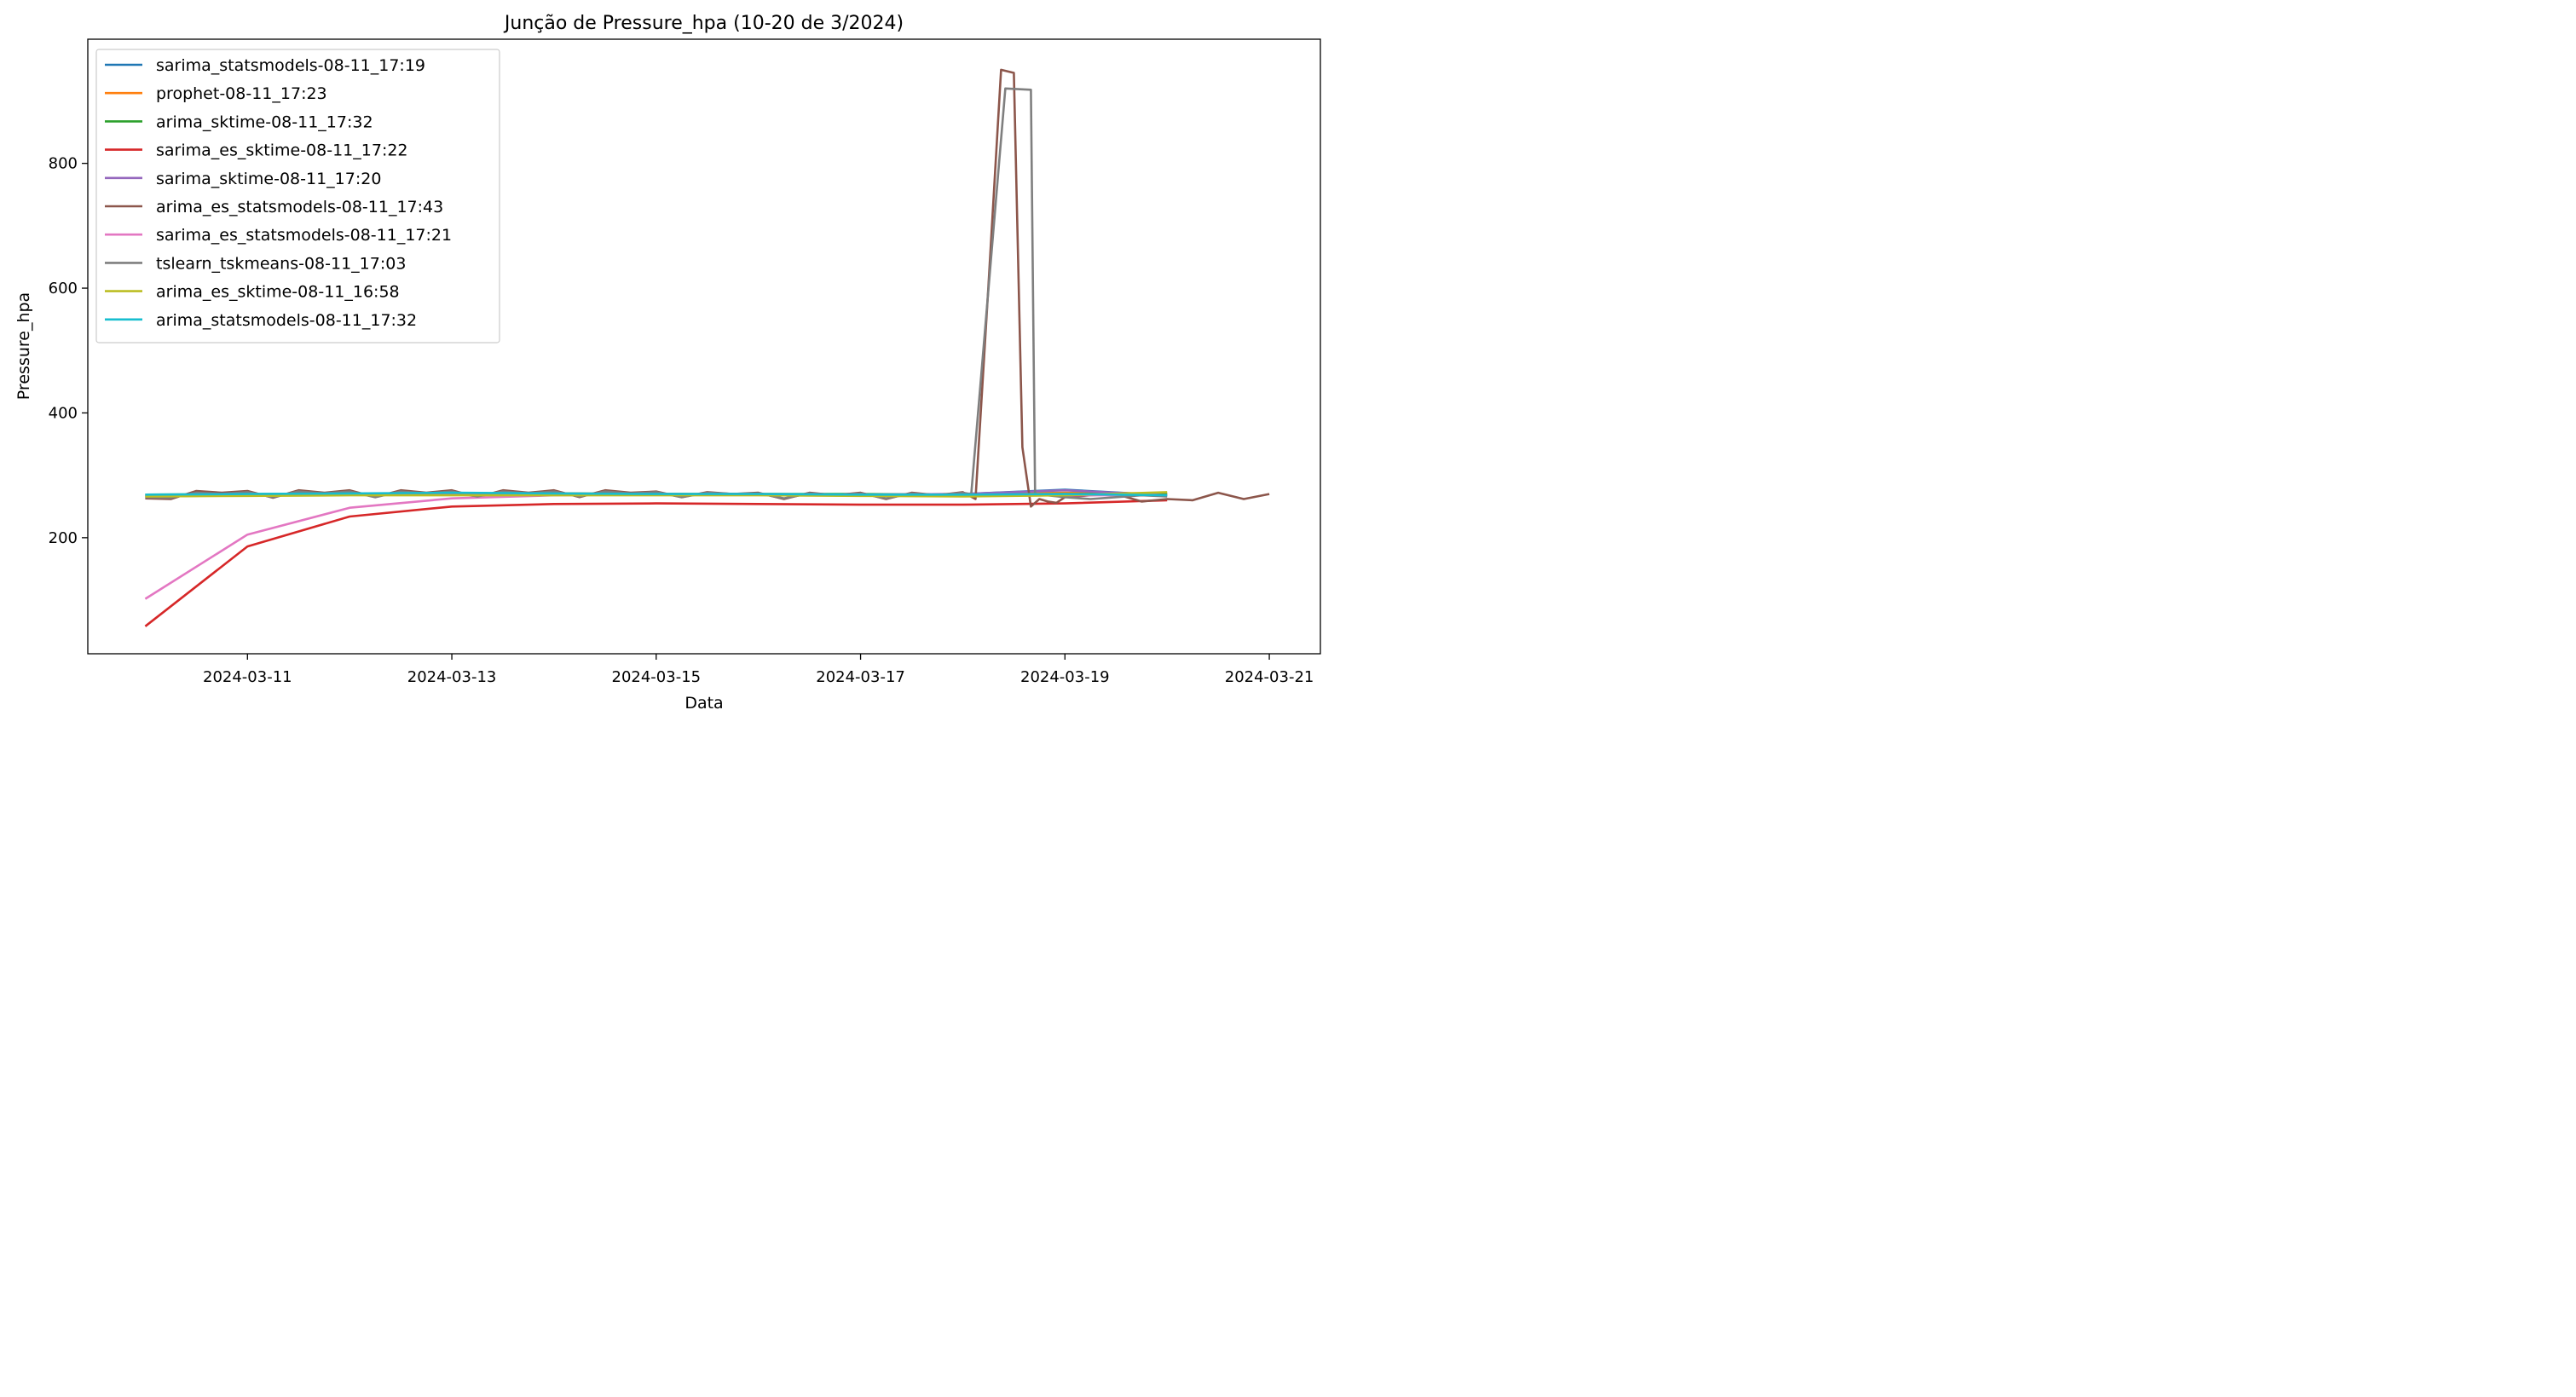  Describe the element at coordinates (304, 235) in the screenshot. I see `legend-label: sarima_es_statsmodels-08-11_17:21` at that location.